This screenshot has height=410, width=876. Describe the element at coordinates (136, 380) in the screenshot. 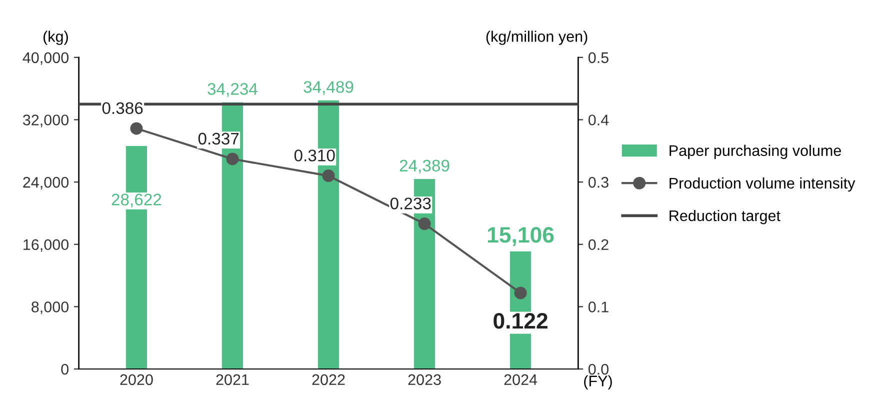

I see `x-tick-label: 2020` at that location.